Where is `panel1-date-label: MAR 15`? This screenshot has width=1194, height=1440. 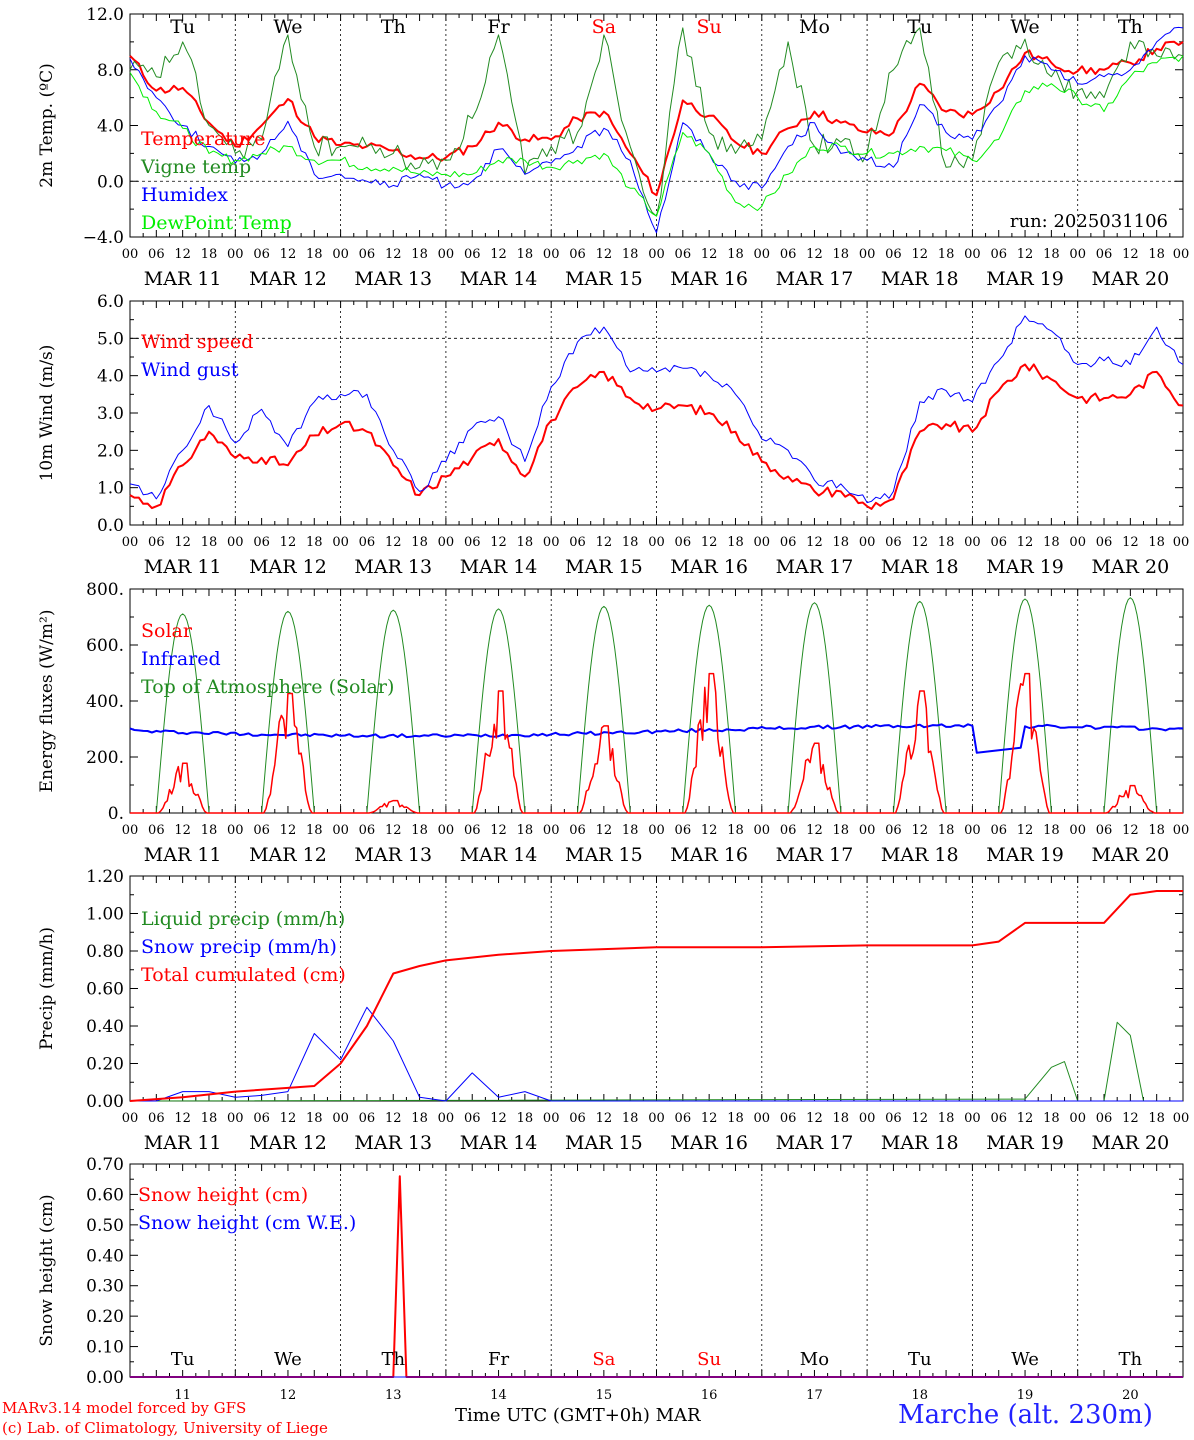
panel1-date-label: MAR 15 is located at coordinates (604, 279).